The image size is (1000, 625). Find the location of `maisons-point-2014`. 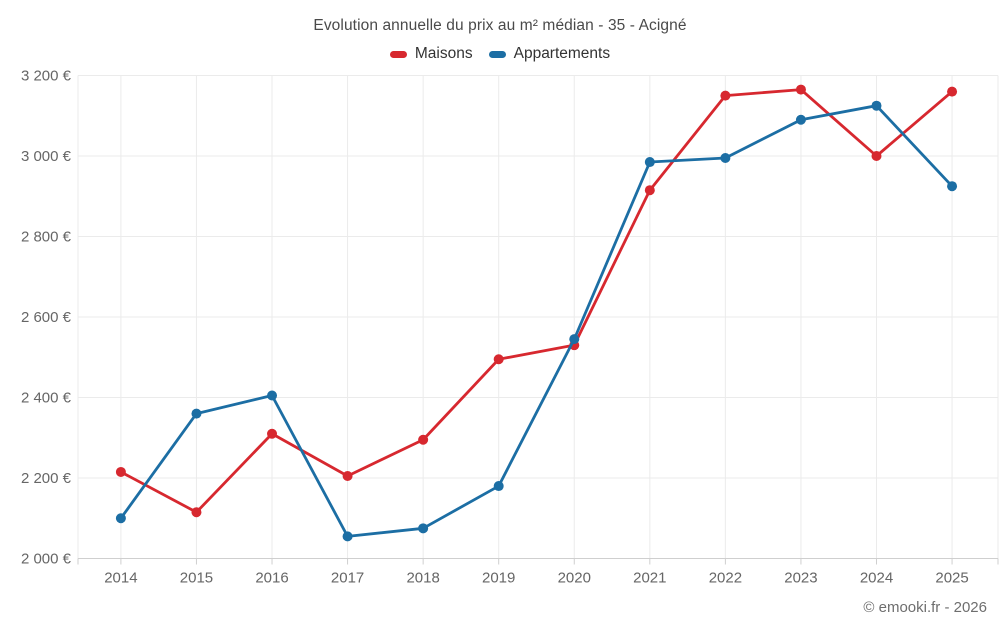

maisons-point-2014 is located at coordinates (120, 471).